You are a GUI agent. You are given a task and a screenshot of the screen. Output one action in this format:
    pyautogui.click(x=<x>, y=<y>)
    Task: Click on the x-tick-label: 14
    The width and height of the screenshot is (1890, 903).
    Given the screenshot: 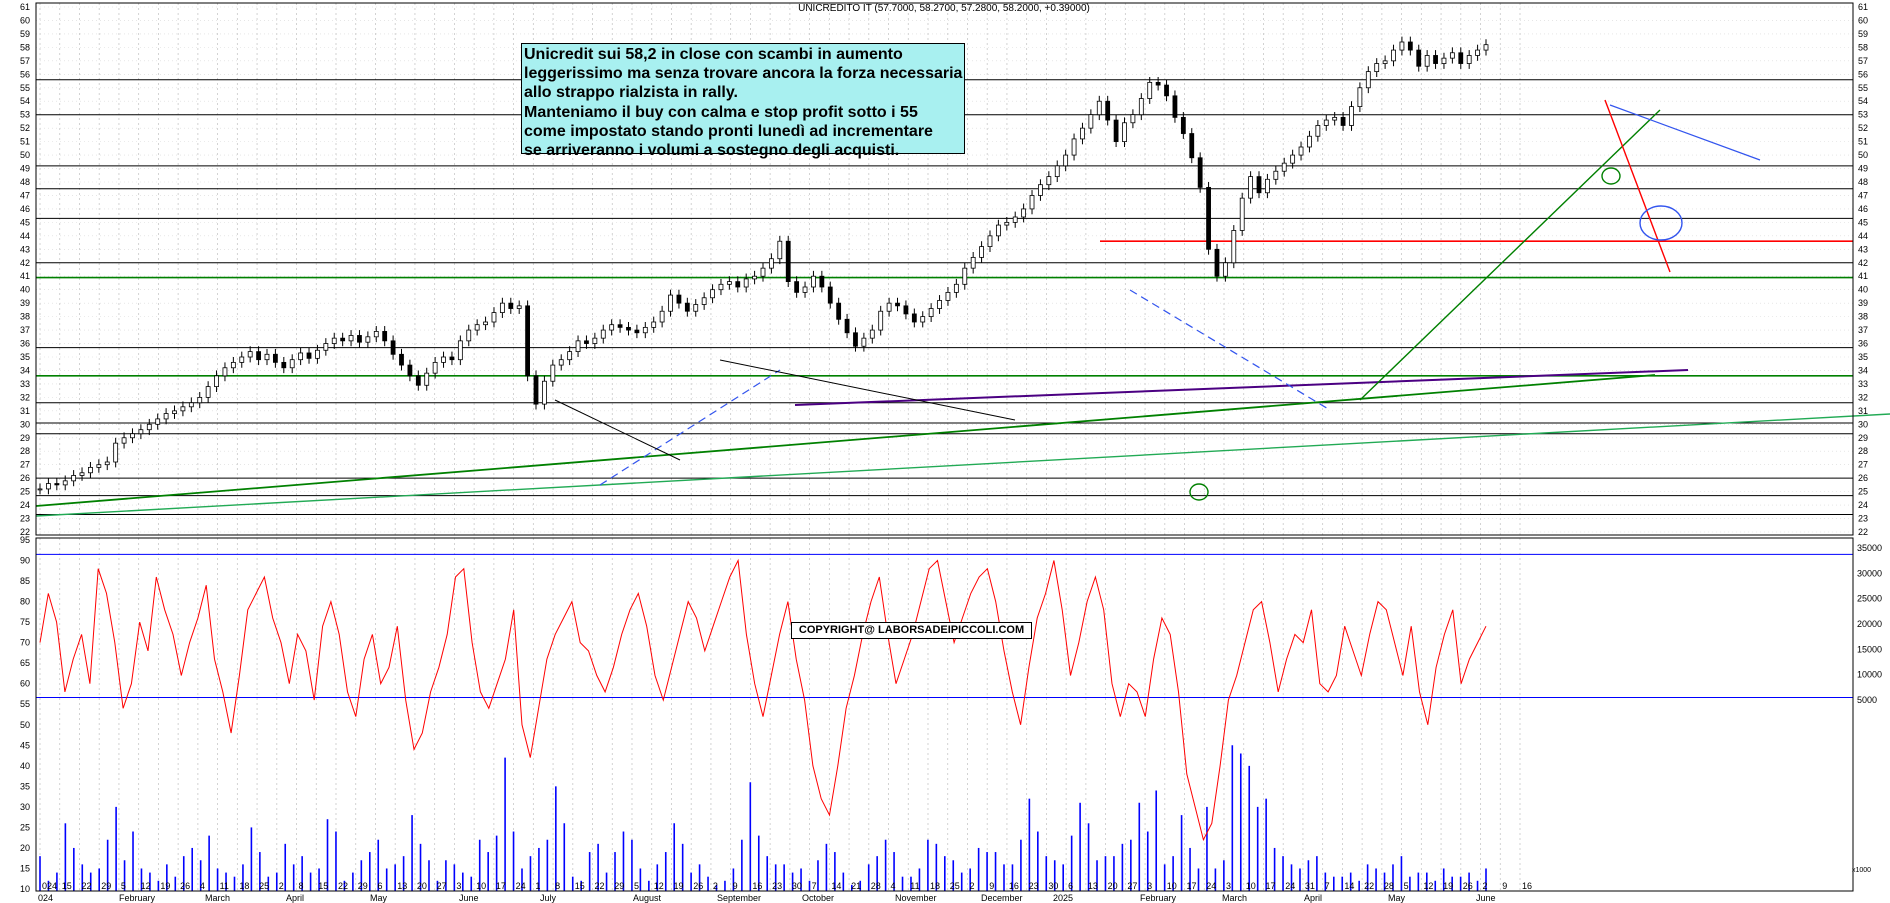 What is the action you would take?
    pyautogui.click(x=1349, y=886)
    